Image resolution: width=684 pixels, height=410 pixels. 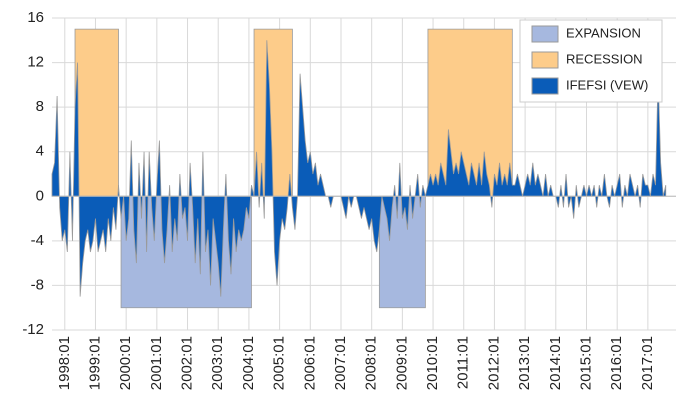 I want to click on x-tick-label: 2015:01, so click(x=585, y=363).